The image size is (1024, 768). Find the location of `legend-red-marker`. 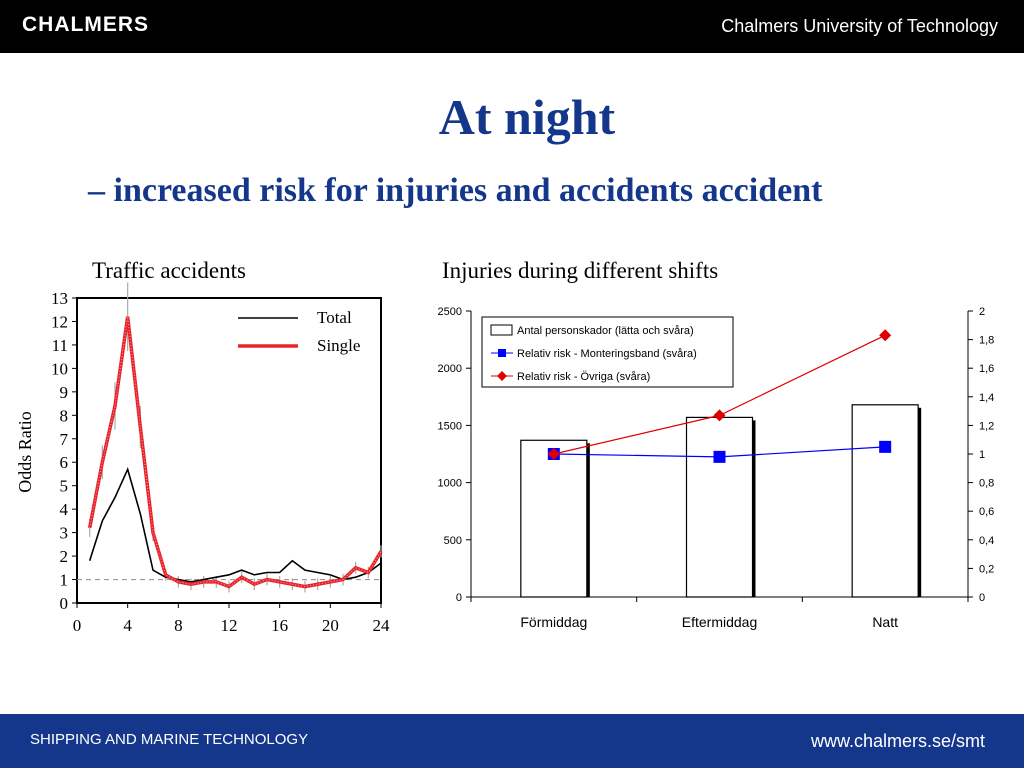

legend-red-marker is located at coordinates (502, 376).